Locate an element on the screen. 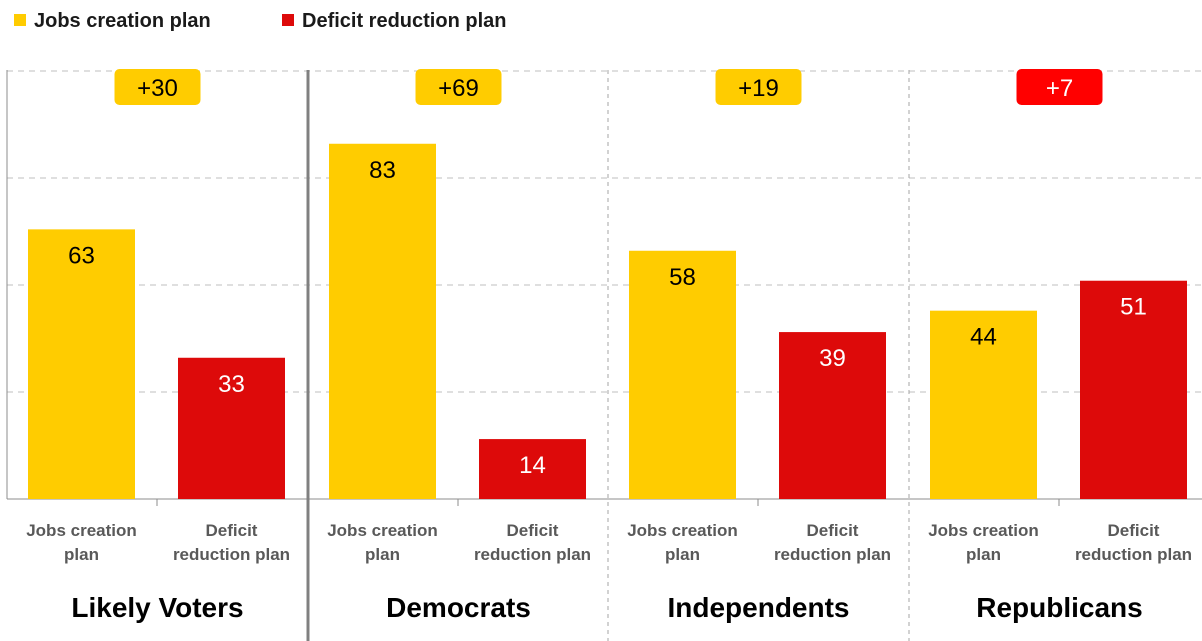 This screenshot has width=1202, height=641. group-label: Independents is located at coordinates (758, 607).